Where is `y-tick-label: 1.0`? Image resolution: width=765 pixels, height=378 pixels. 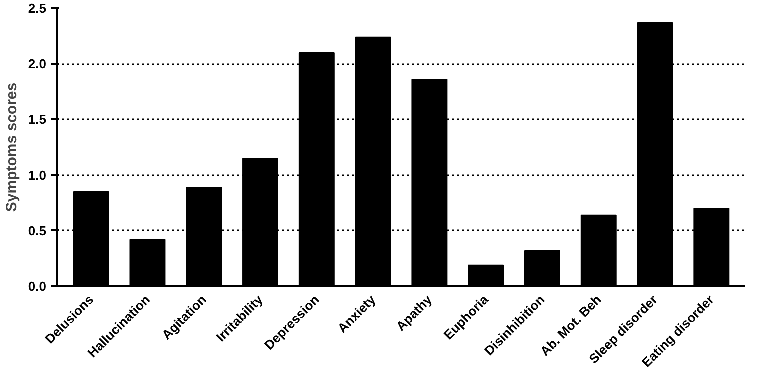
y-tick-label: 1.0 is located at coordinates (37, 175).